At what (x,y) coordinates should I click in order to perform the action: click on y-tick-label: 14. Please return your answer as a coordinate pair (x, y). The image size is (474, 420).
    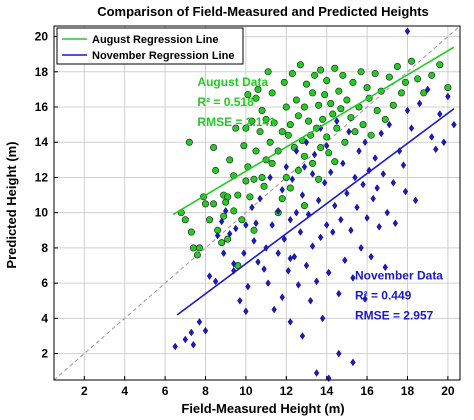
    Looking at the image, I should click on (42, 142).